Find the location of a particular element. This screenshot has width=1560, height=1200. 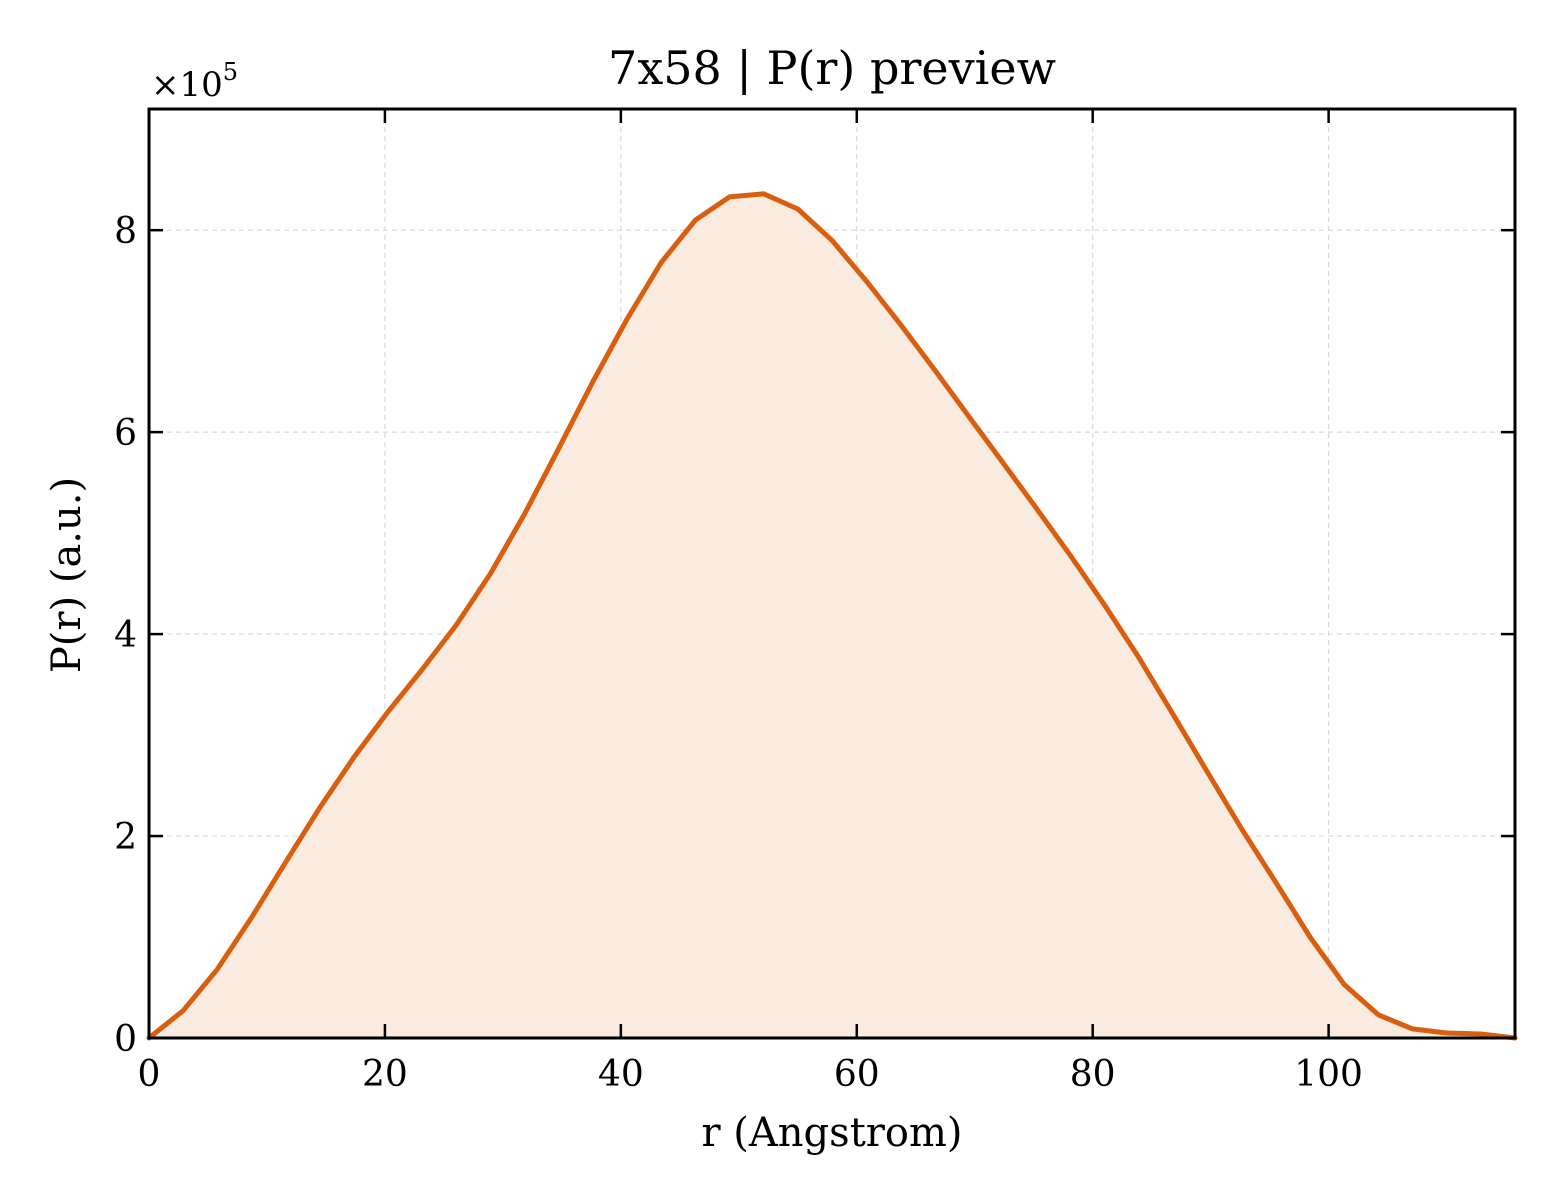

y-tick-label: 0 is located at coordinates (125, 1039).